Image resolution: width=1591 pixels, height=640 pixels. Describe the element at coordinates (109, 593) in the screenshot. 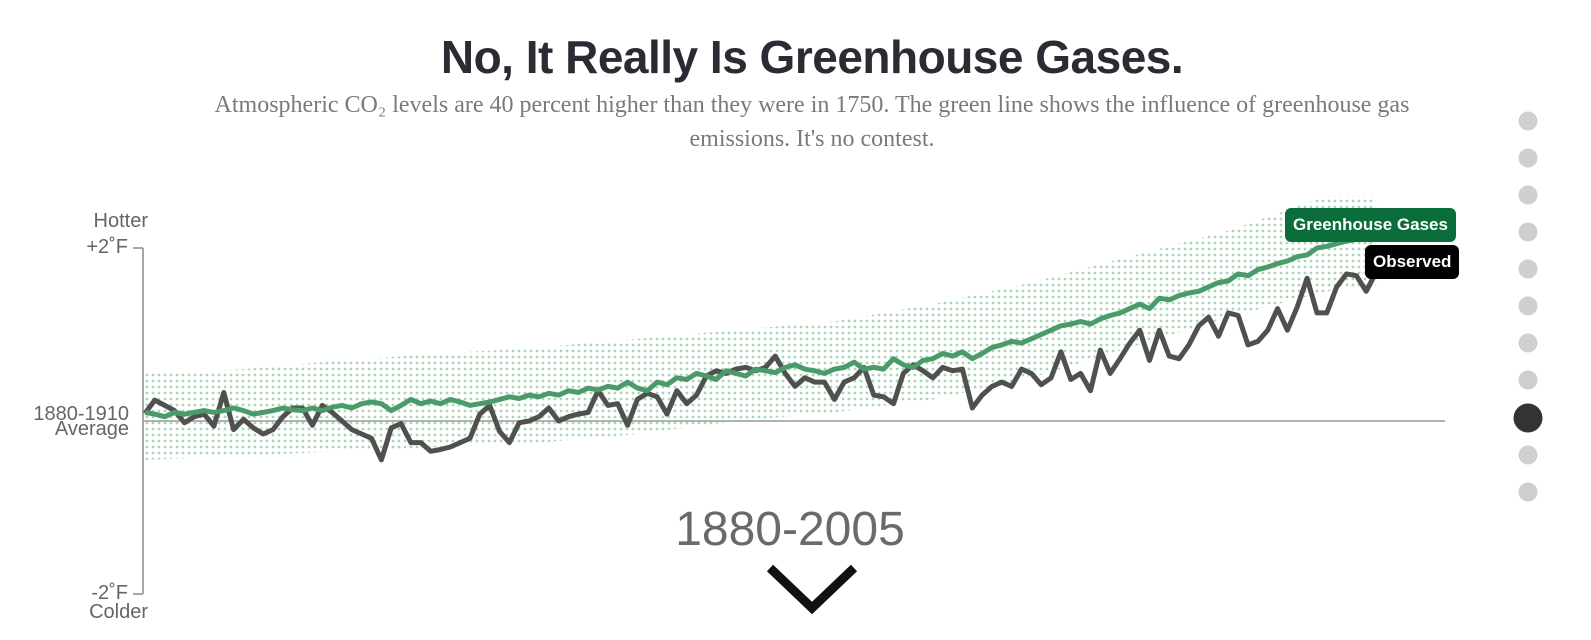

I see `y-tick-label: -2˚F` at that location.